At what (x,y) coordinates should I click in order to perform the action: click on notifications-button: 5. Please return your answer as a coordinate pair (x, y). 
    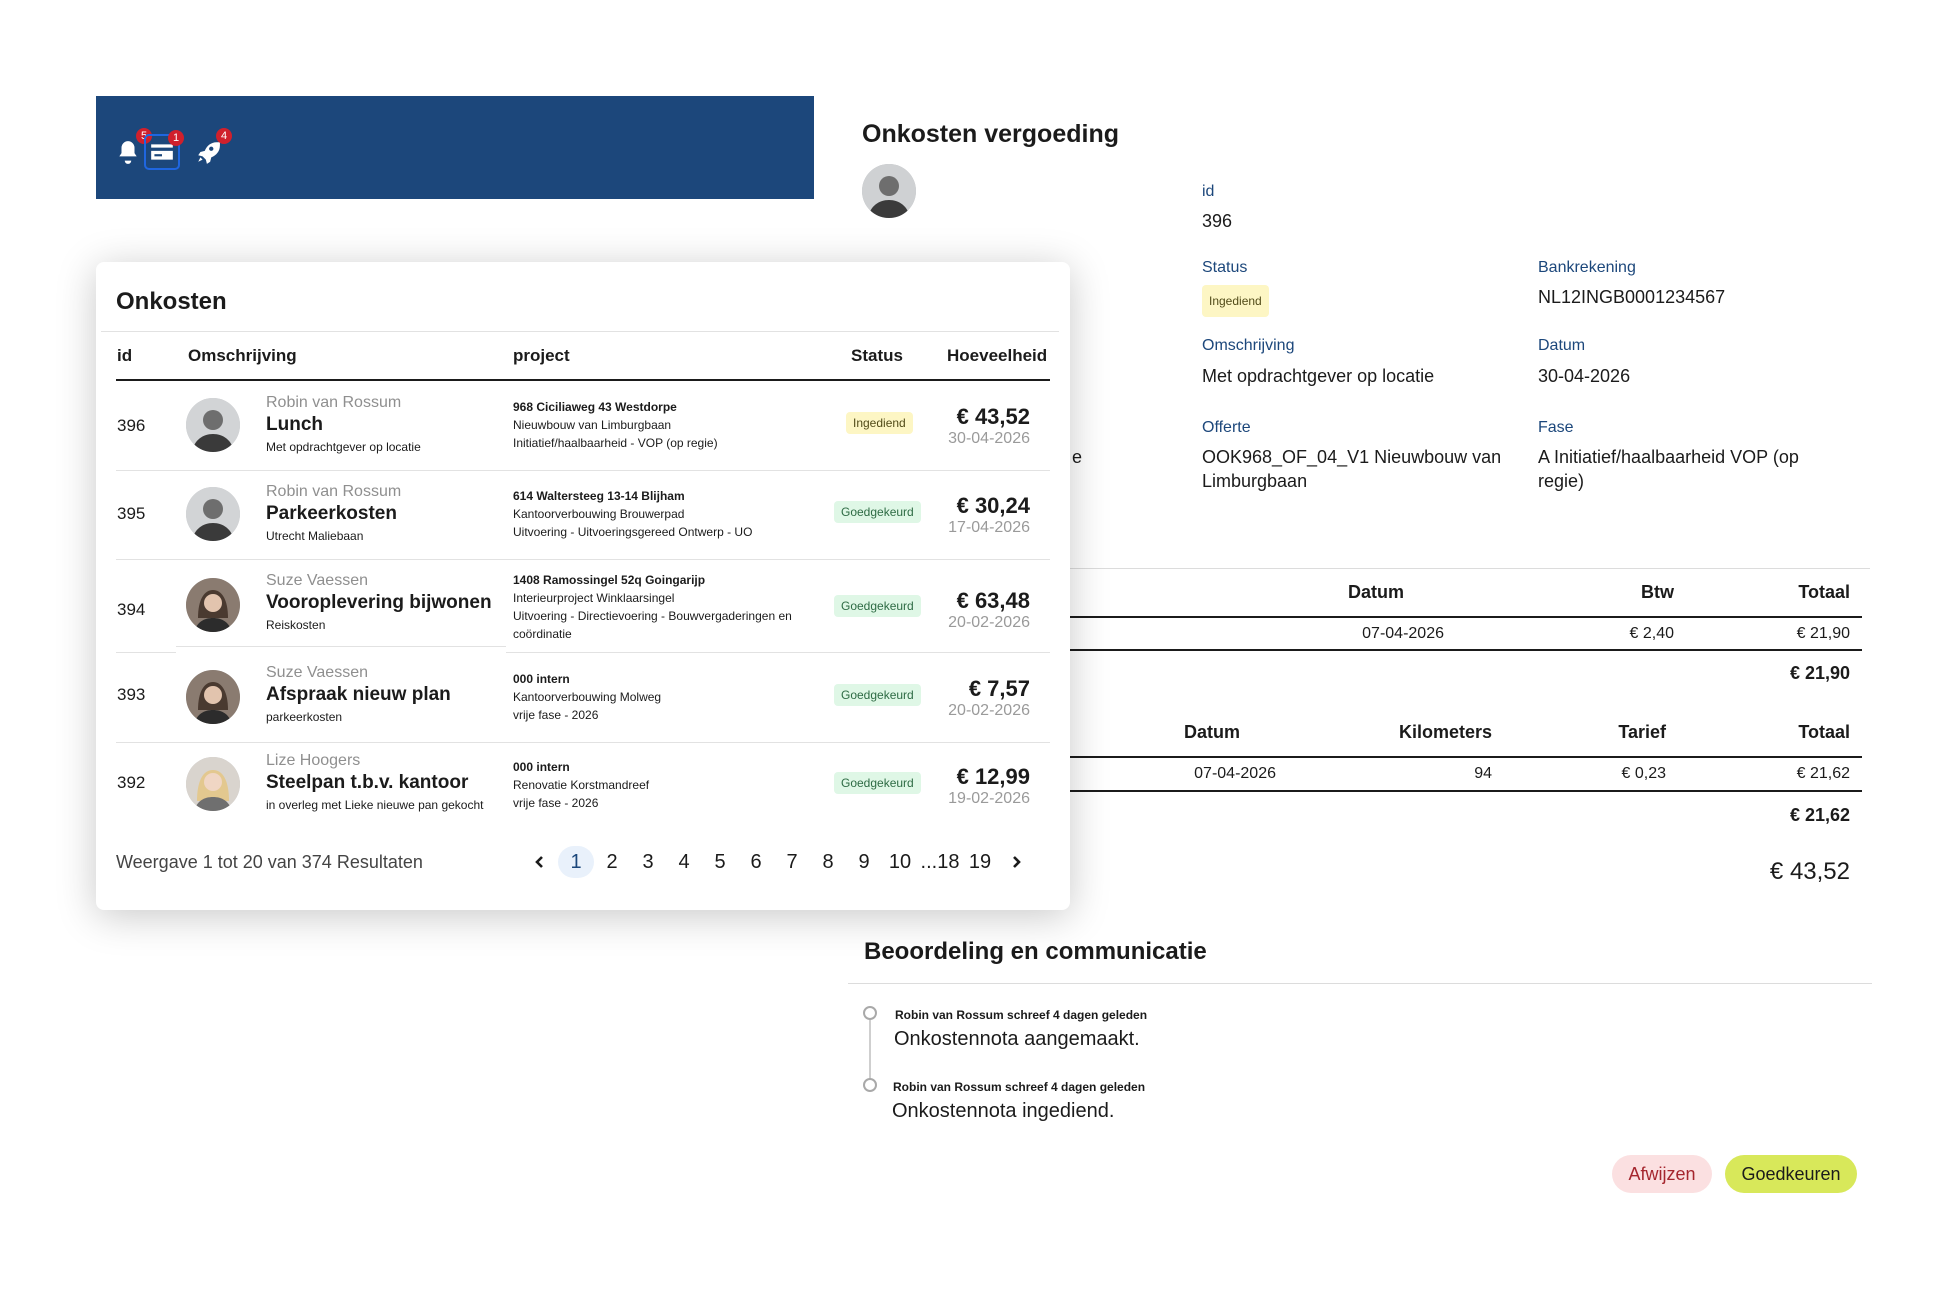
    Looking at the image, I should click on (131, 149).